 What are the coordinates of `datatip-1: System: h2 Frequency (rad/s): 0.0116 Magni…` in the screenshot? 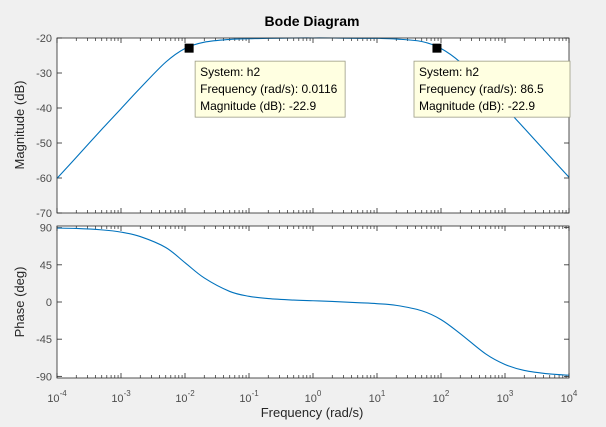 It's located at (265, 80).